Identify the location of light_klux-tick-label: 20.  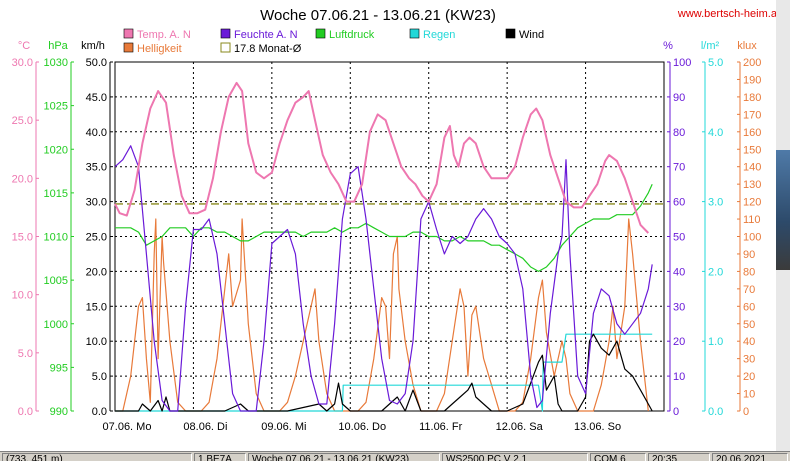
(749, 377).